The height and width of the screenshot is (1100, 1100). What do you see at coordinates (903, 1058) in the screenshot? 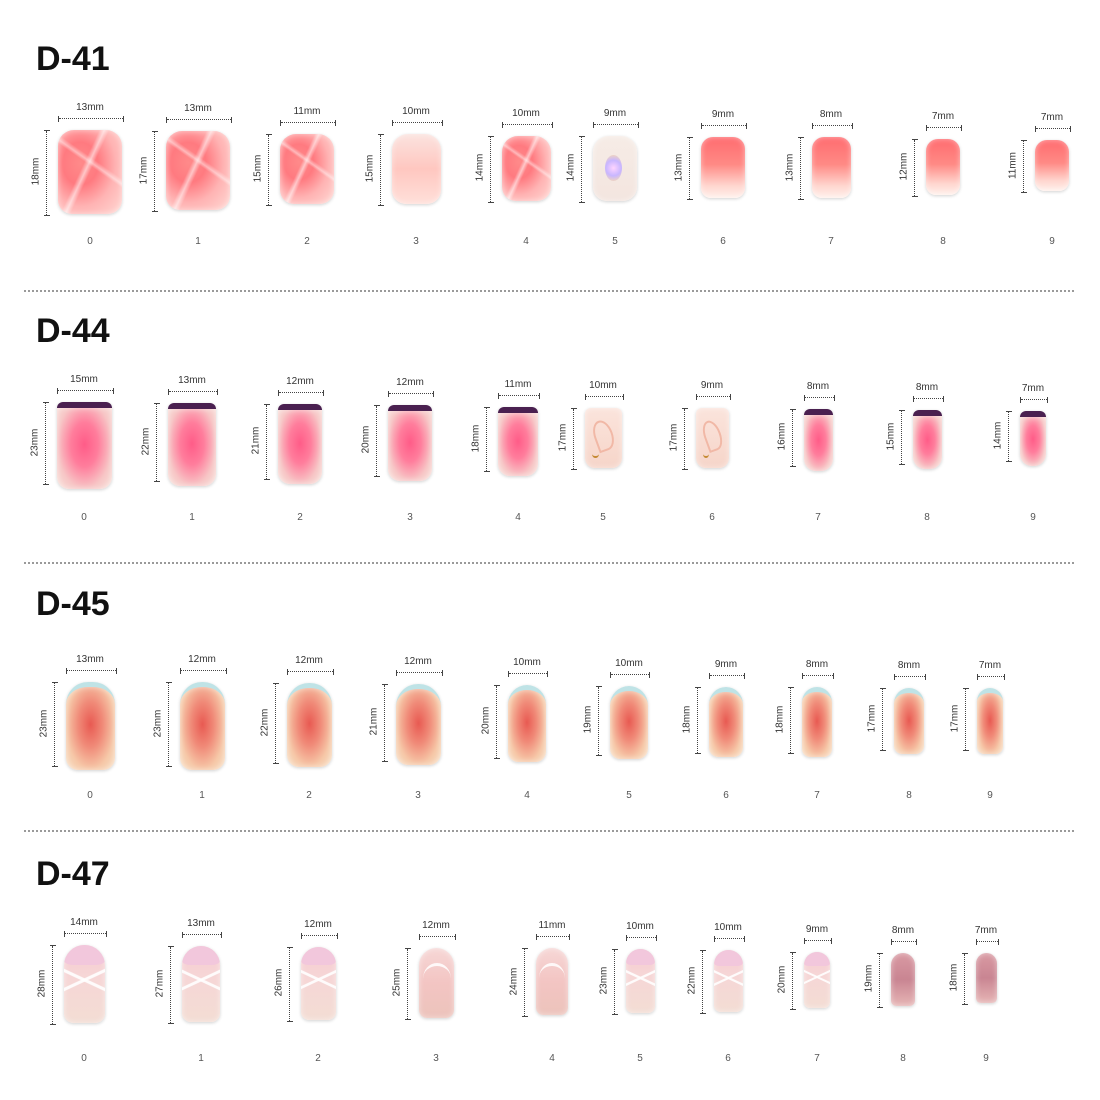
I see `size-index-label: 8` at bounding box center [903, 1058].